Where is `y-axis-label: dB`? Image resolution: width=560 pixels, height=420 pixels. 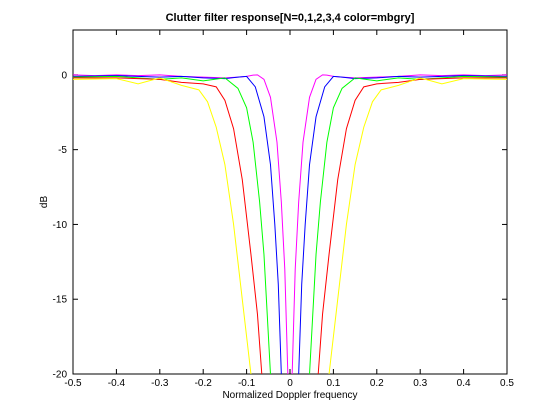
y-axis-label: dB is located at coordinates (44, 202).